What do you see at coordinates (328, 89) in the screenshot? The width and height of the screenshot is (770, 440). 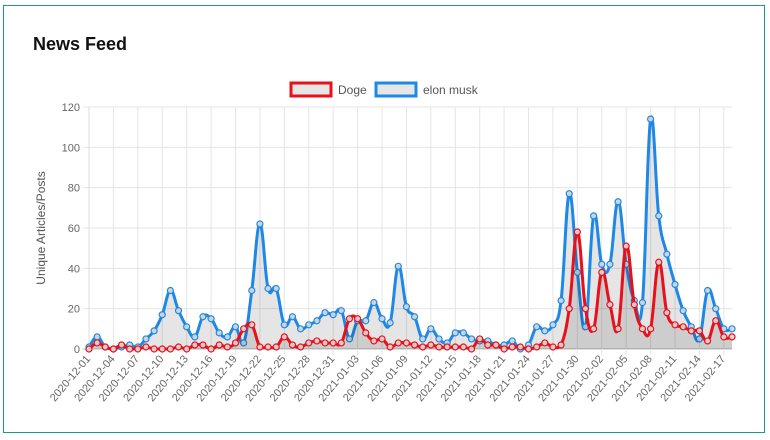 I see `legend-item-doge: Doge` at bounding box center [328, 89].